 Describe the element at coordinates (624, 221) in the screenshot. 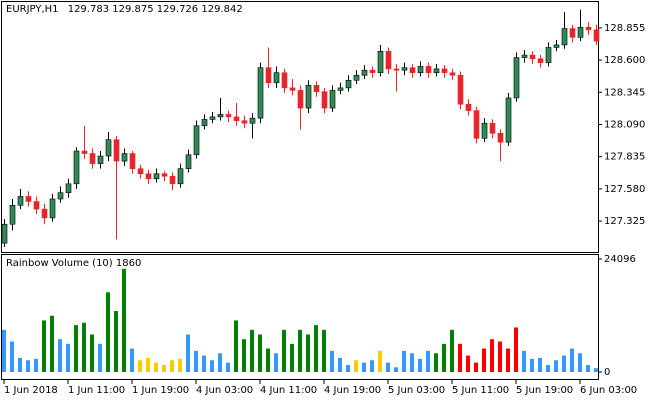

I see `y-tick-label: 127.325` at that location.